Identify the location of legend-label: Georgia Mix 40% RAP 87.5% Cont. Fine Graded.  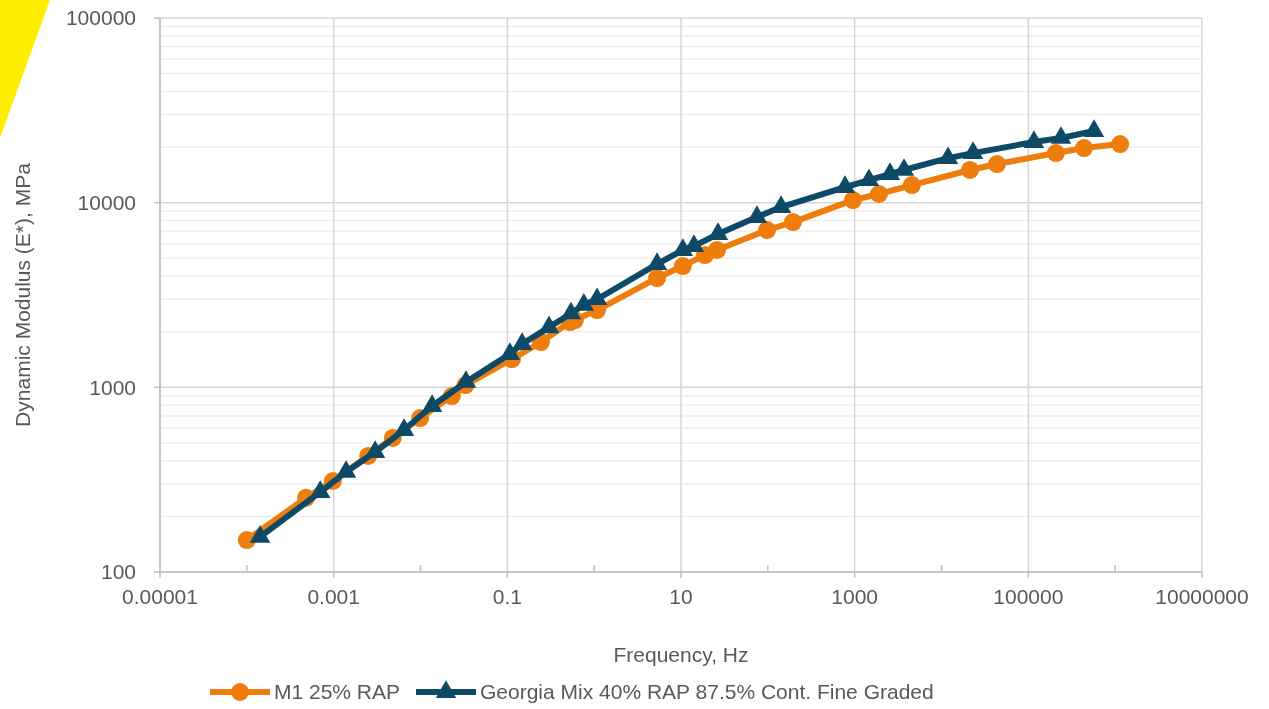
(707, 692).